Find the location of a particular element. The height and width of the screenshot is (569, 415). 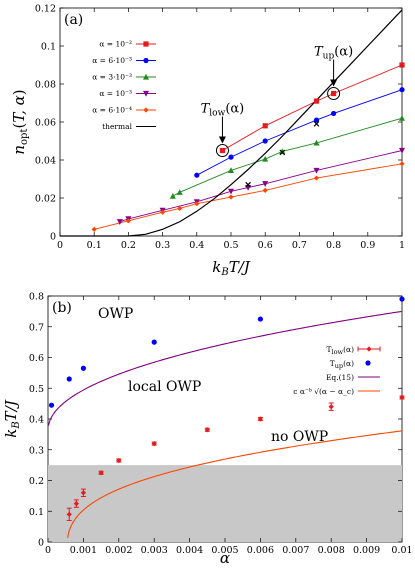

b-ytick-label-0: 0 is located at coordinates (41, 543).